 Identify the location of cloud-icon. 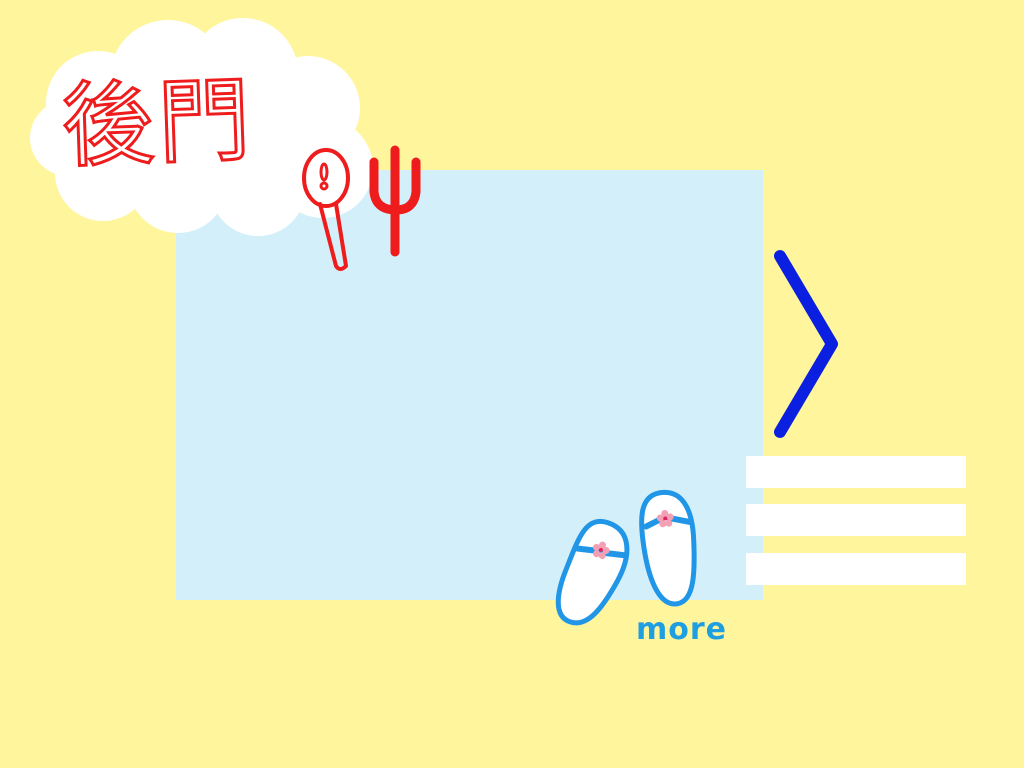
(201, 127).